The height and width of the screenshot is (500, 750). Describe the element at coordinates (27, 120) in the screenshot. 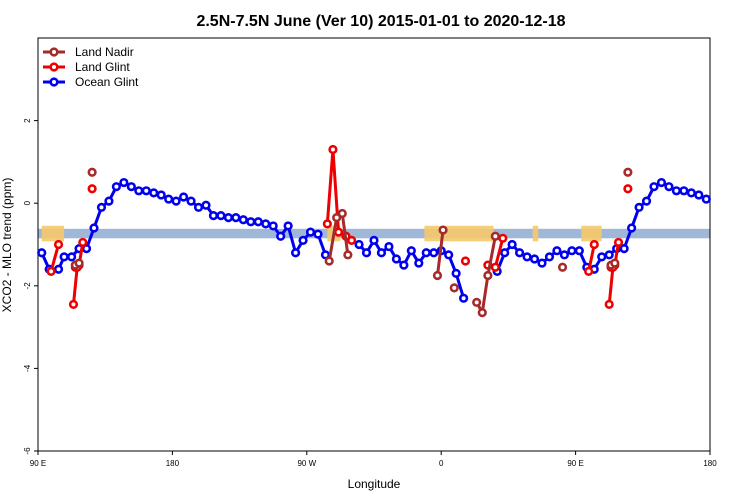

I see `y-tick-label-4: 2` at that location.